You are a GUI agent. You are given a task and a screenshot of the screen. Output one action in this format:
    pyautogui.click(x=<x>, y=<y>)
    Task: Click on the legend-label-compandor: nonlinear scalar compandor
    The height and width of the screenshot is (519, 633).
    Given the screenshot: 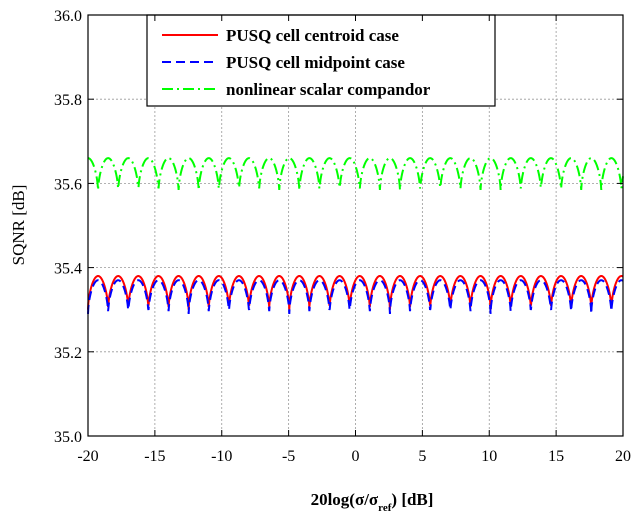 What is the action you would take?
    pyautogui.click(x=328, y=89)
    